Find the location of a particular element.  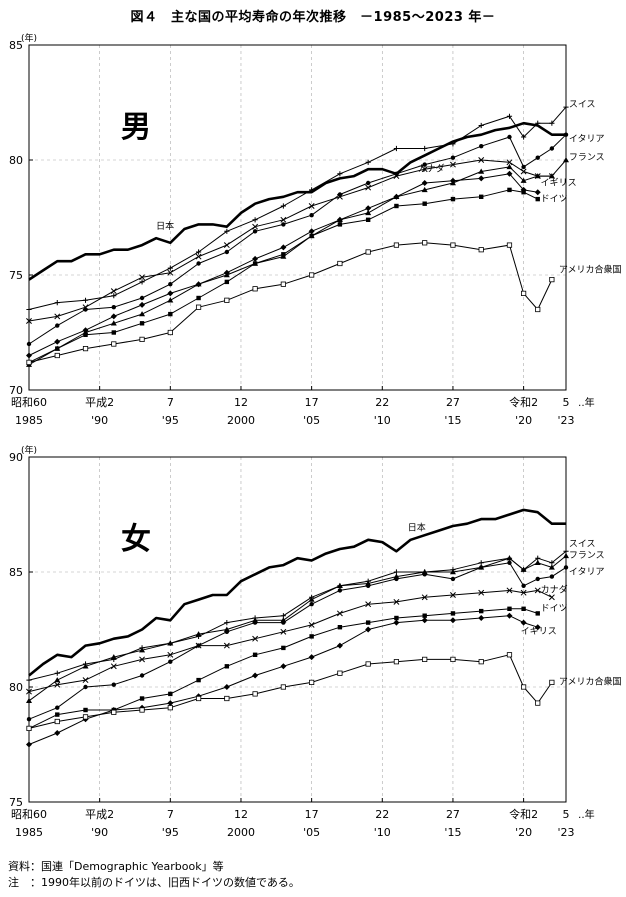

series-label-usa: アメリカ合衆国 is located at coordinates (590, 270).